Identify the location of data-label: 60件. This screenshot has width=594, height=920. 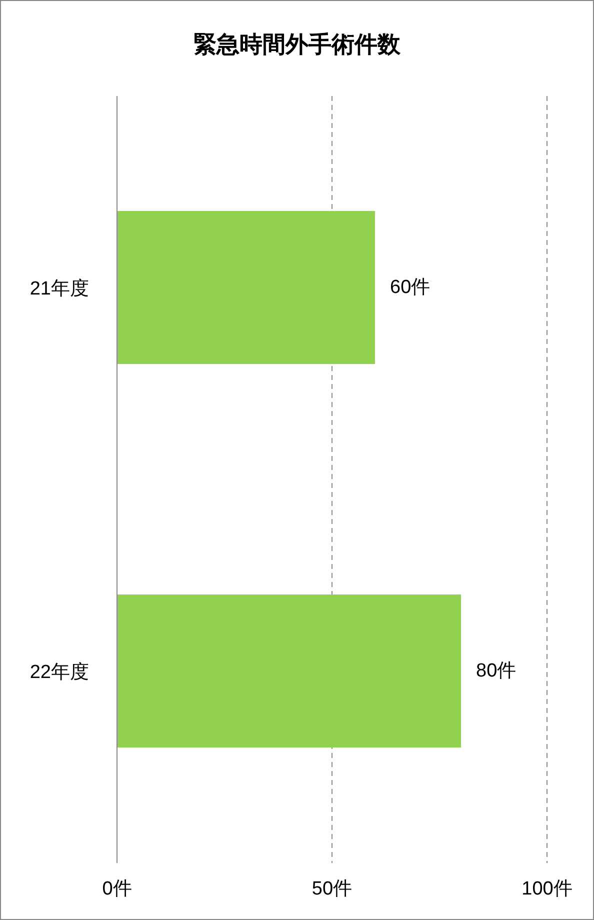
(410, 287).